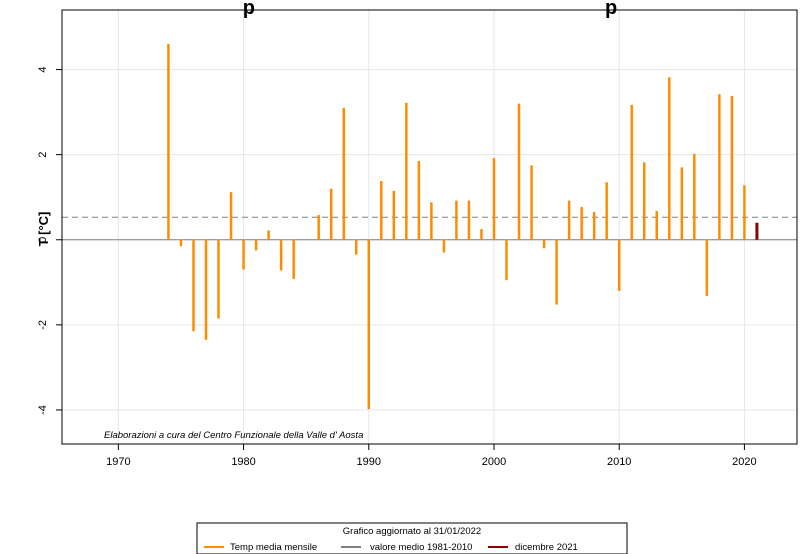  I want to click on y-axis: 4 2 0 -2 -4, so click(49, 241).